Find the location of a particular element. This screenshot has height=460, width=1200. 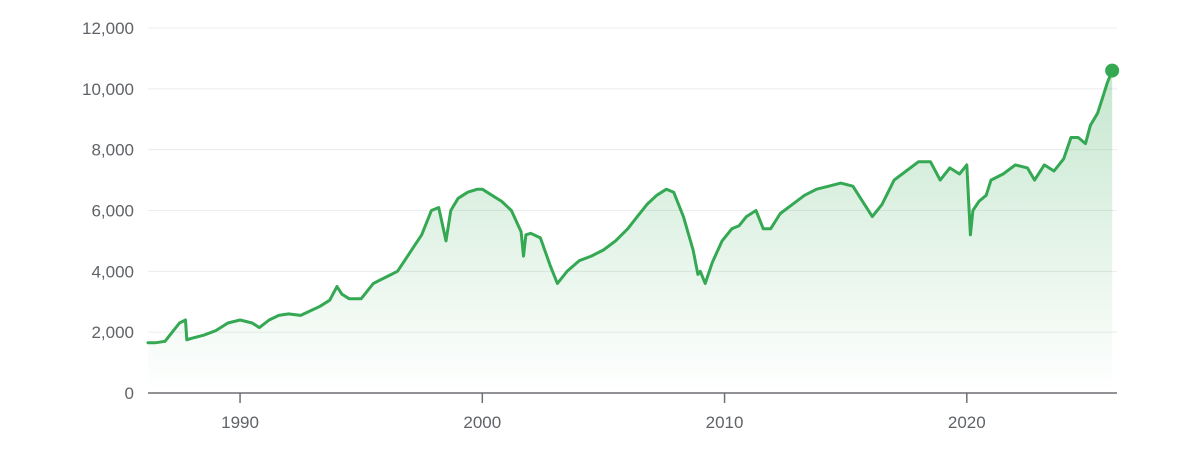

end-point-marker is located at coordinates (1112, 70).